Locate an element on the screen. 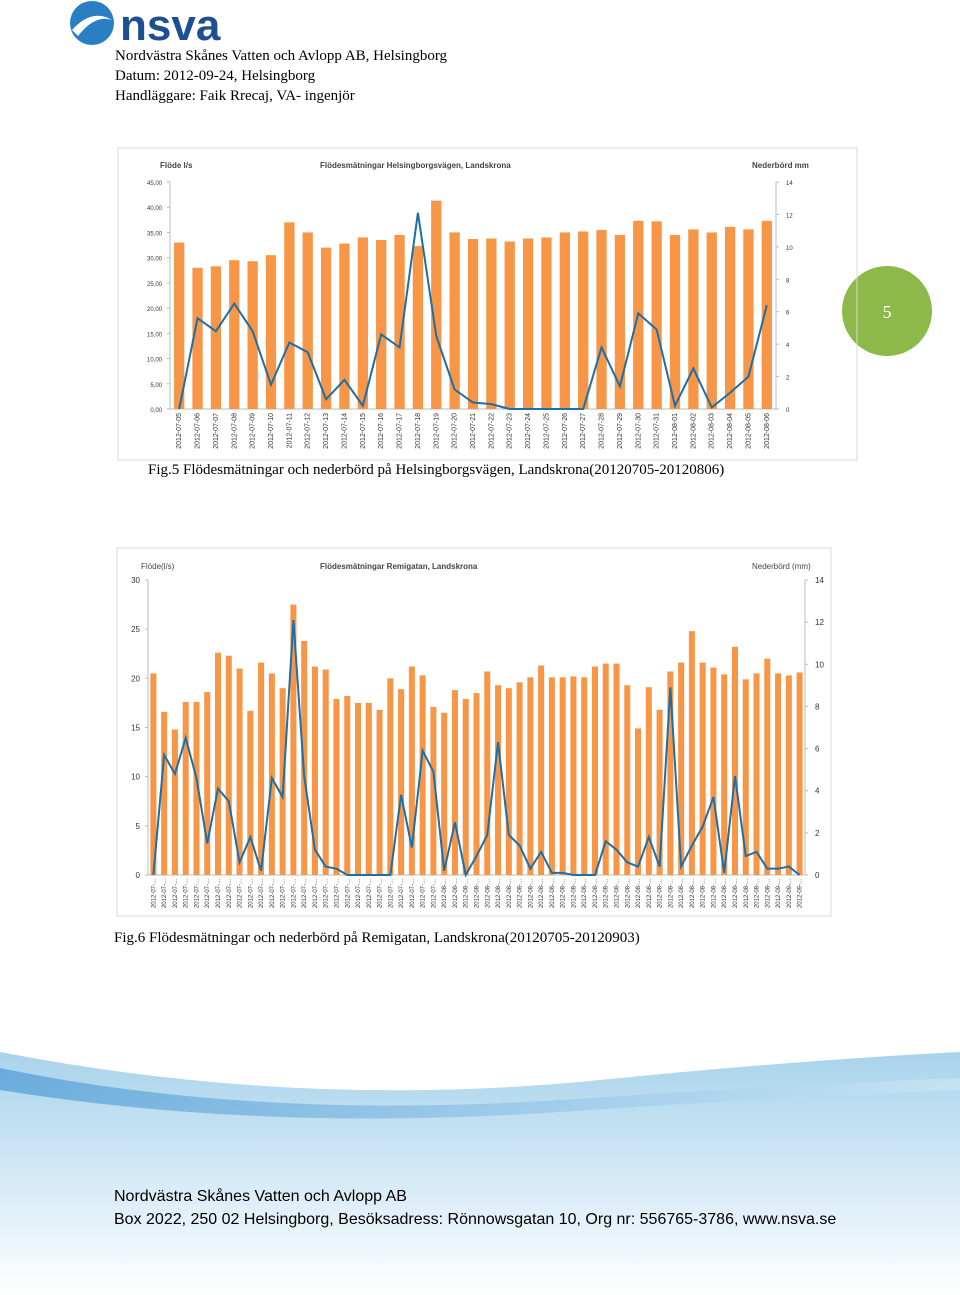 The height and width of the screenshot is (1295, 960). x-tick-label: 2012-08-04 is located at coordinates (730, 431).